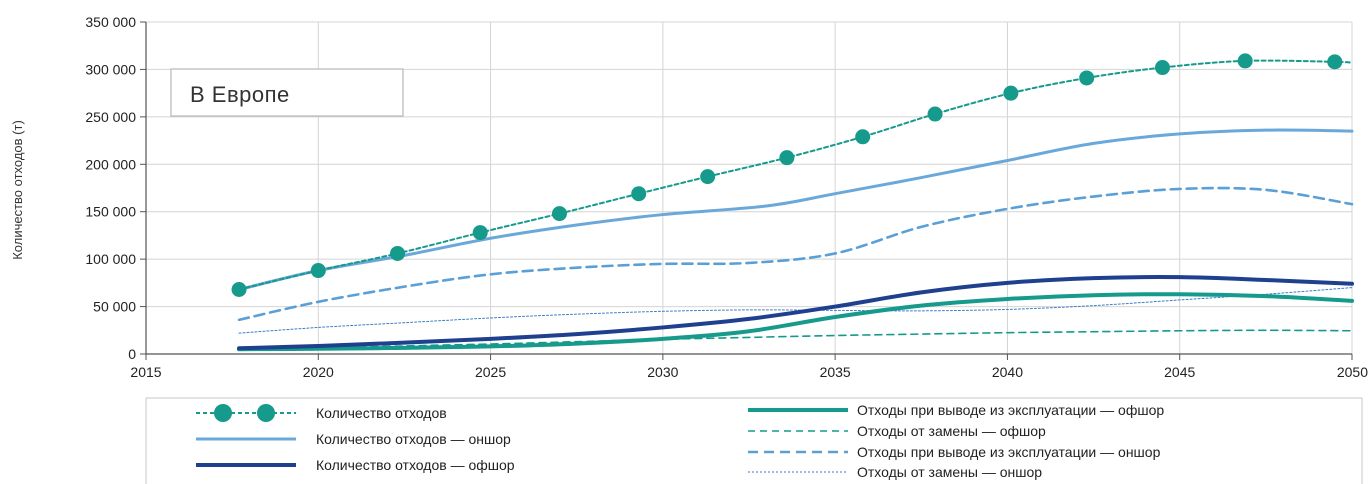 Image resolution: width=1370 pixels, height=484 pixels. Describe the element at coordinates (114, 307) in the screenshot. I see `y-tick-label: 50 000` at that location.